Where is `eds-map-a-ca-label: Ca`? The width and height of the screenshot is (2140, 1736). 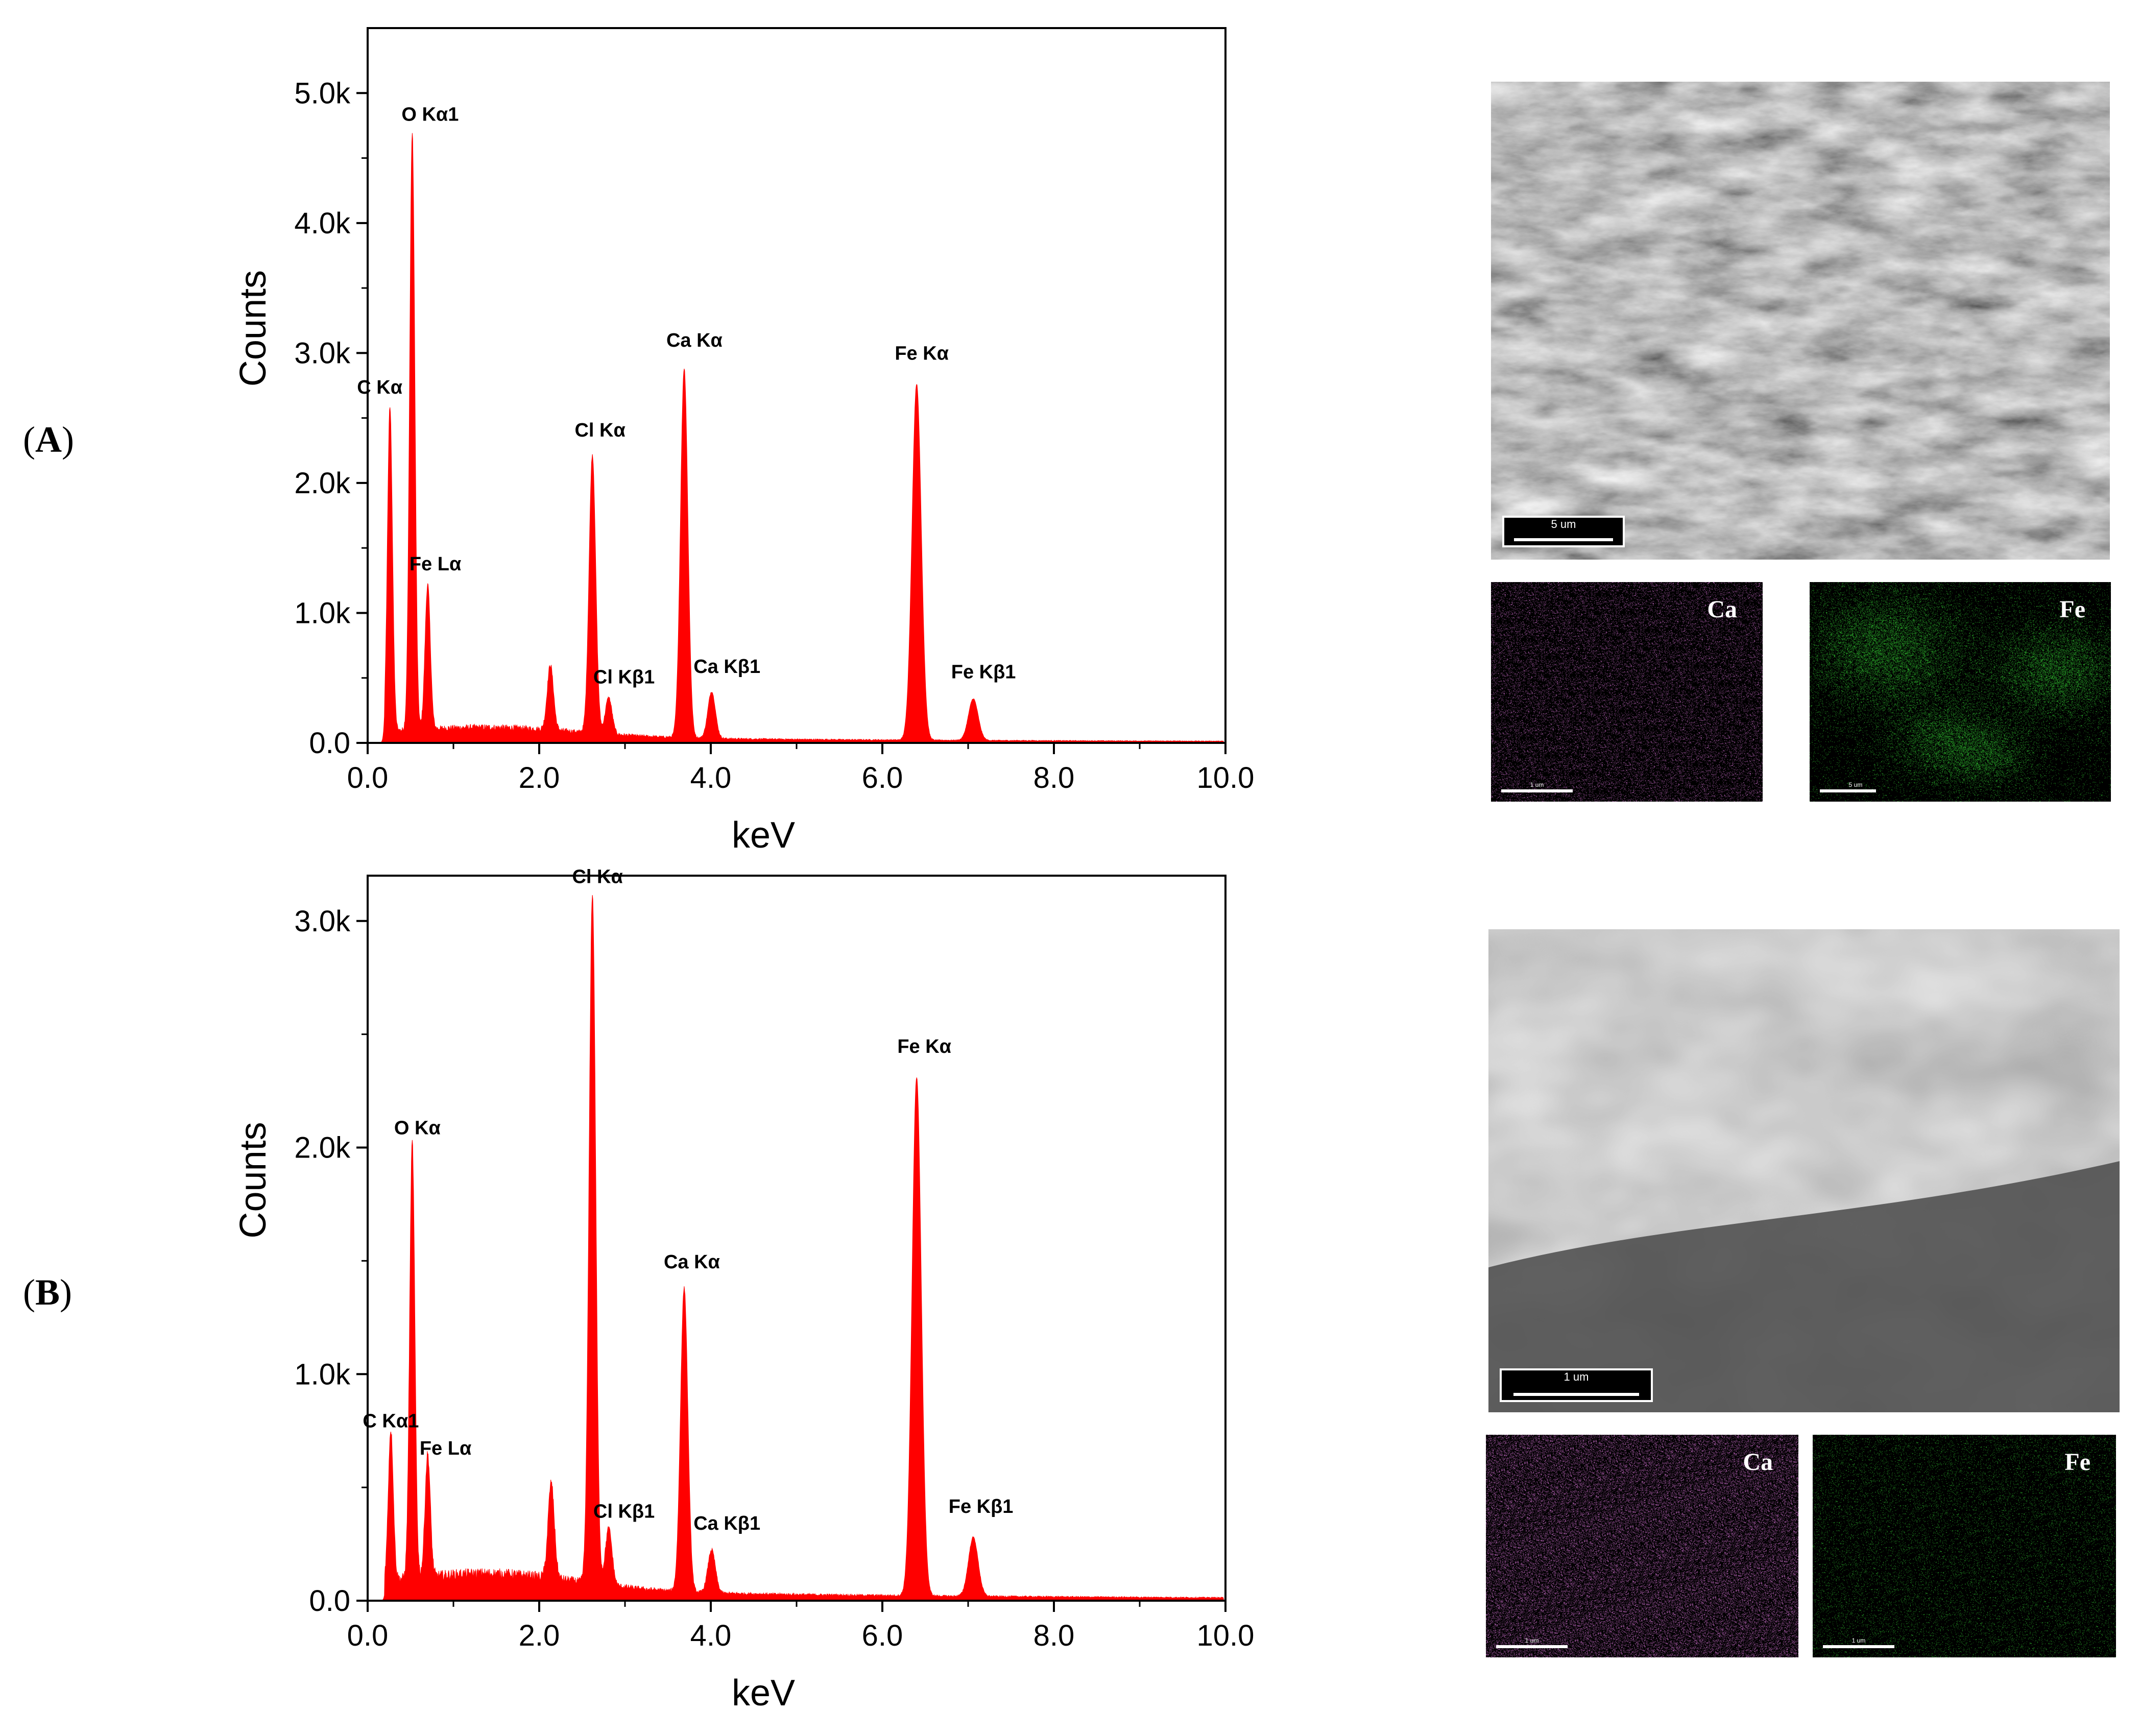
eds-map-a-ca-label: Ca is located at coordinates (1722, 609).